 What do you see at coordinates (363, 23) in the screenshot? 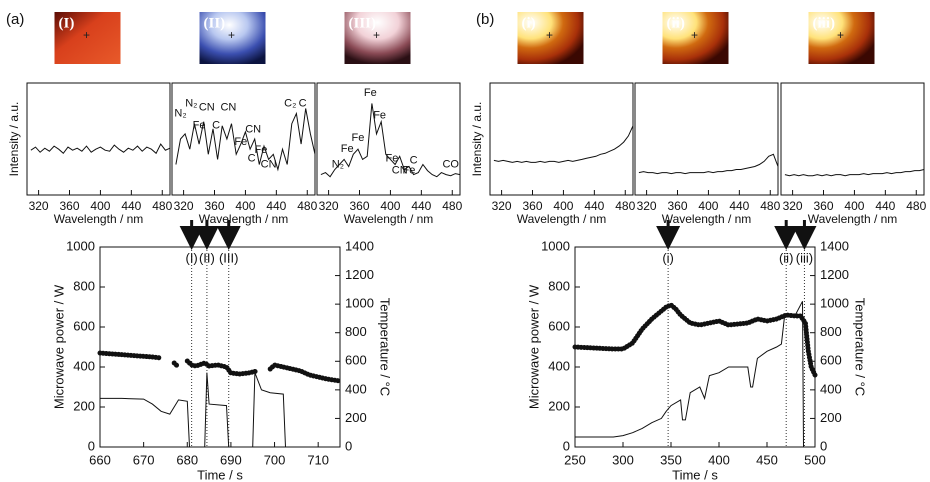
I see `image-label: (III)` at bounding box center [363, 23].